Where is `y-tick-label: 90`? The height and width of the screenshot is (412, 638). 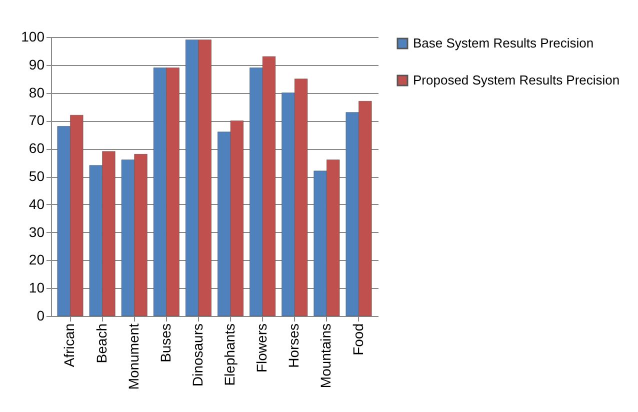
y-tick-label: 90 is located at coordinates (36, 64).